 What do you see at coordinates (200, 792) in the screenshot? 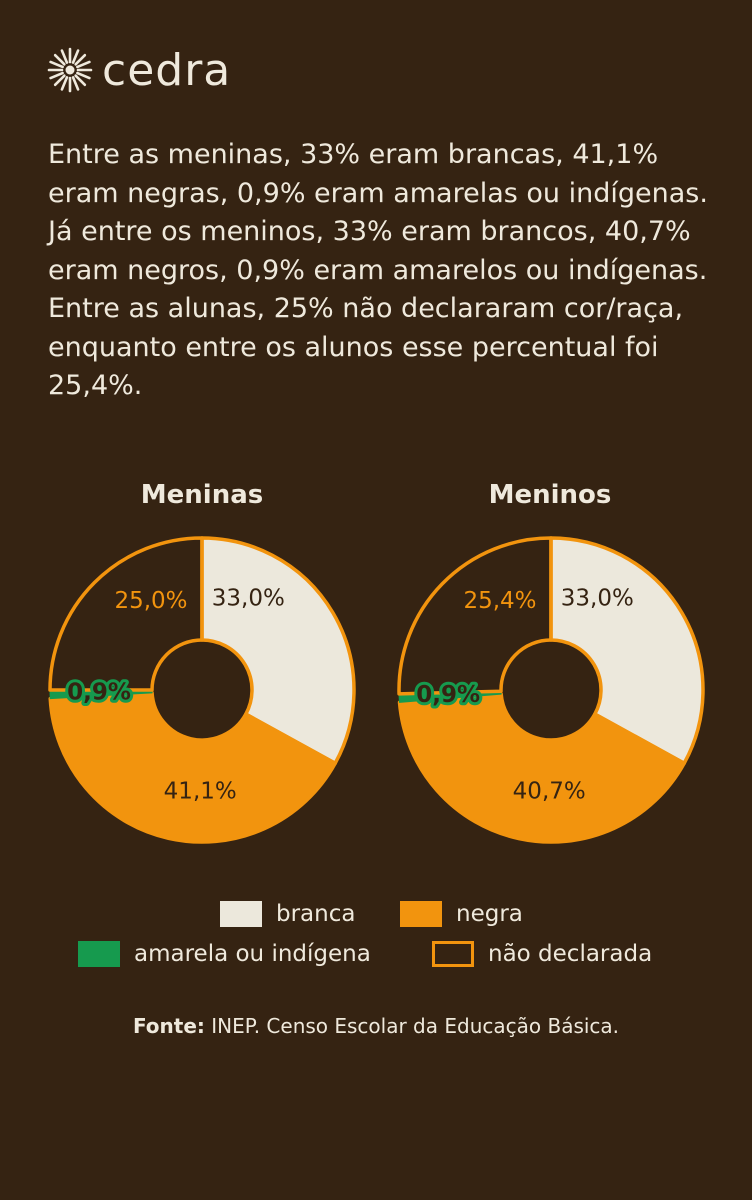
I see `data-label-negra: 41,1%` at bounding box center [200, 792].